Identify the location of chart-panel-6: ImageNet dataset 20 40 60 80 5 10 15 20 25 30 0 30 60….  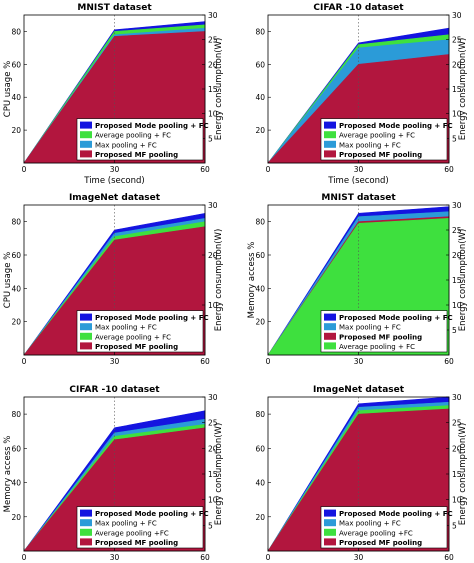
(361, 473).